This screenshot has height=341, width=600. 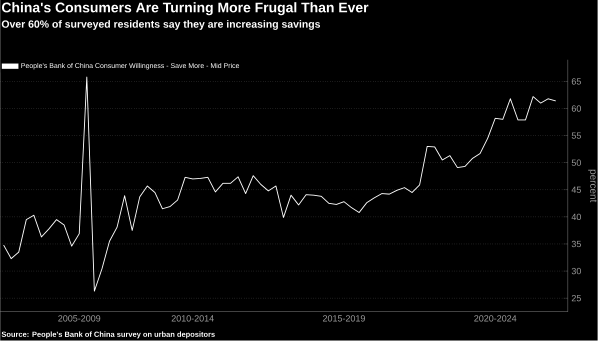 What do you see at coordinates (576, 298) in the screenshot?
I see `y-tick-label: 25` at bounding box center [576, 298].